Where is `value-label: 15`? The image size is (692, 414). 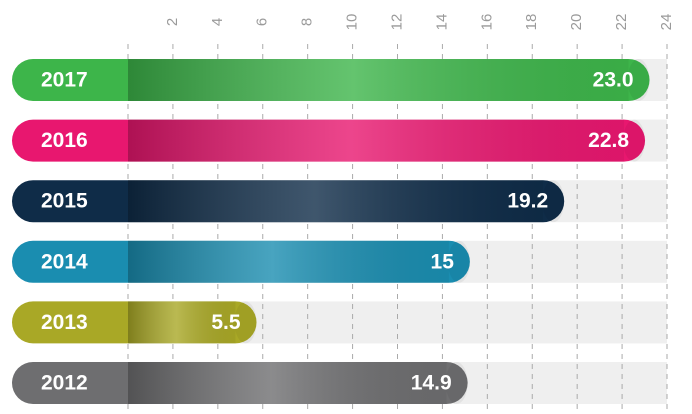 value-label: 15 is located at coordinates (443, 261).